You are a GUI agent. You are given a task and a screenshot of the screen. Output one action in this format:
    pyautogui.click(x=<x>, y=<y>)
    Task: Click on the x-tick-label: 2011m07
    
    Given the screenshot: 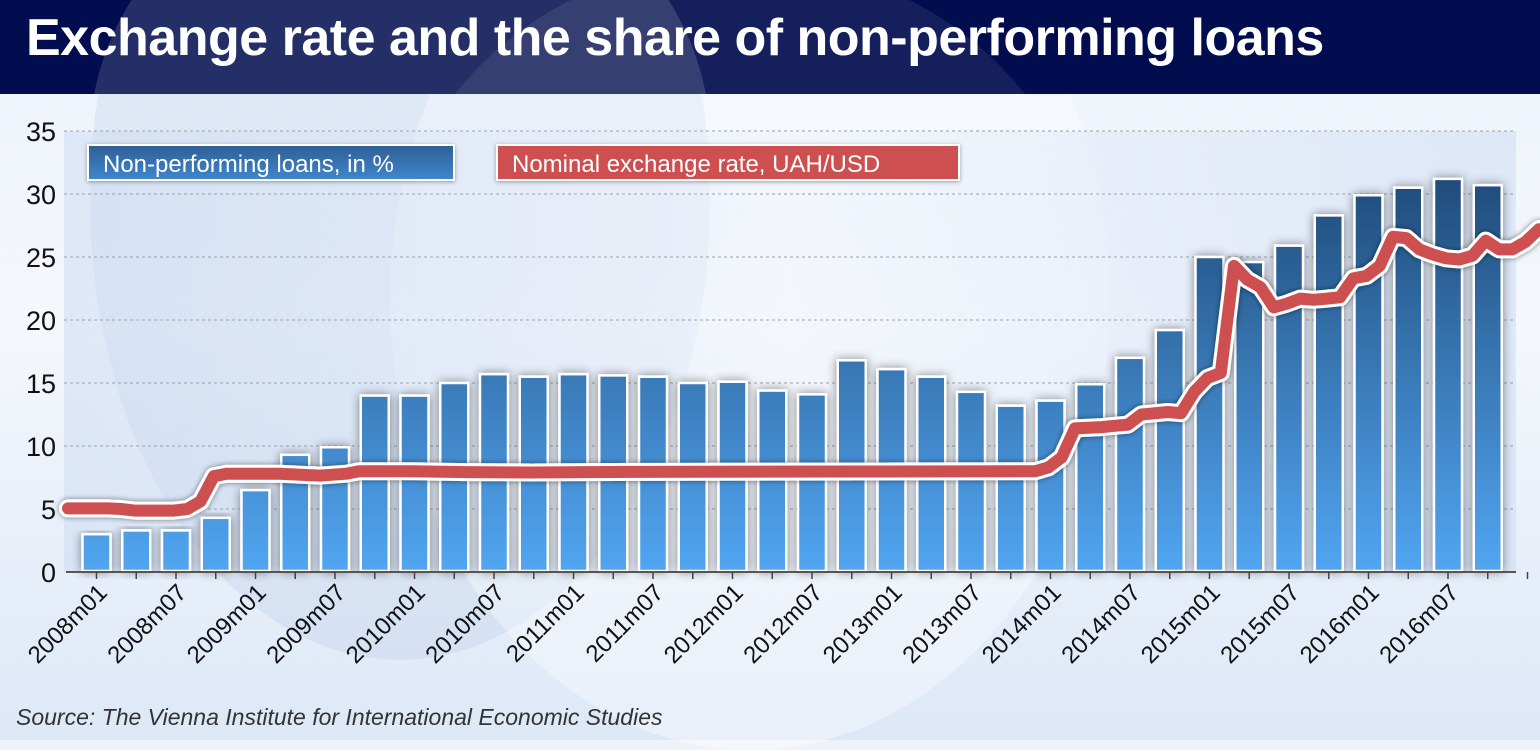 What is the action you would take?
    pyautogui.click(x=625, y=623)
    